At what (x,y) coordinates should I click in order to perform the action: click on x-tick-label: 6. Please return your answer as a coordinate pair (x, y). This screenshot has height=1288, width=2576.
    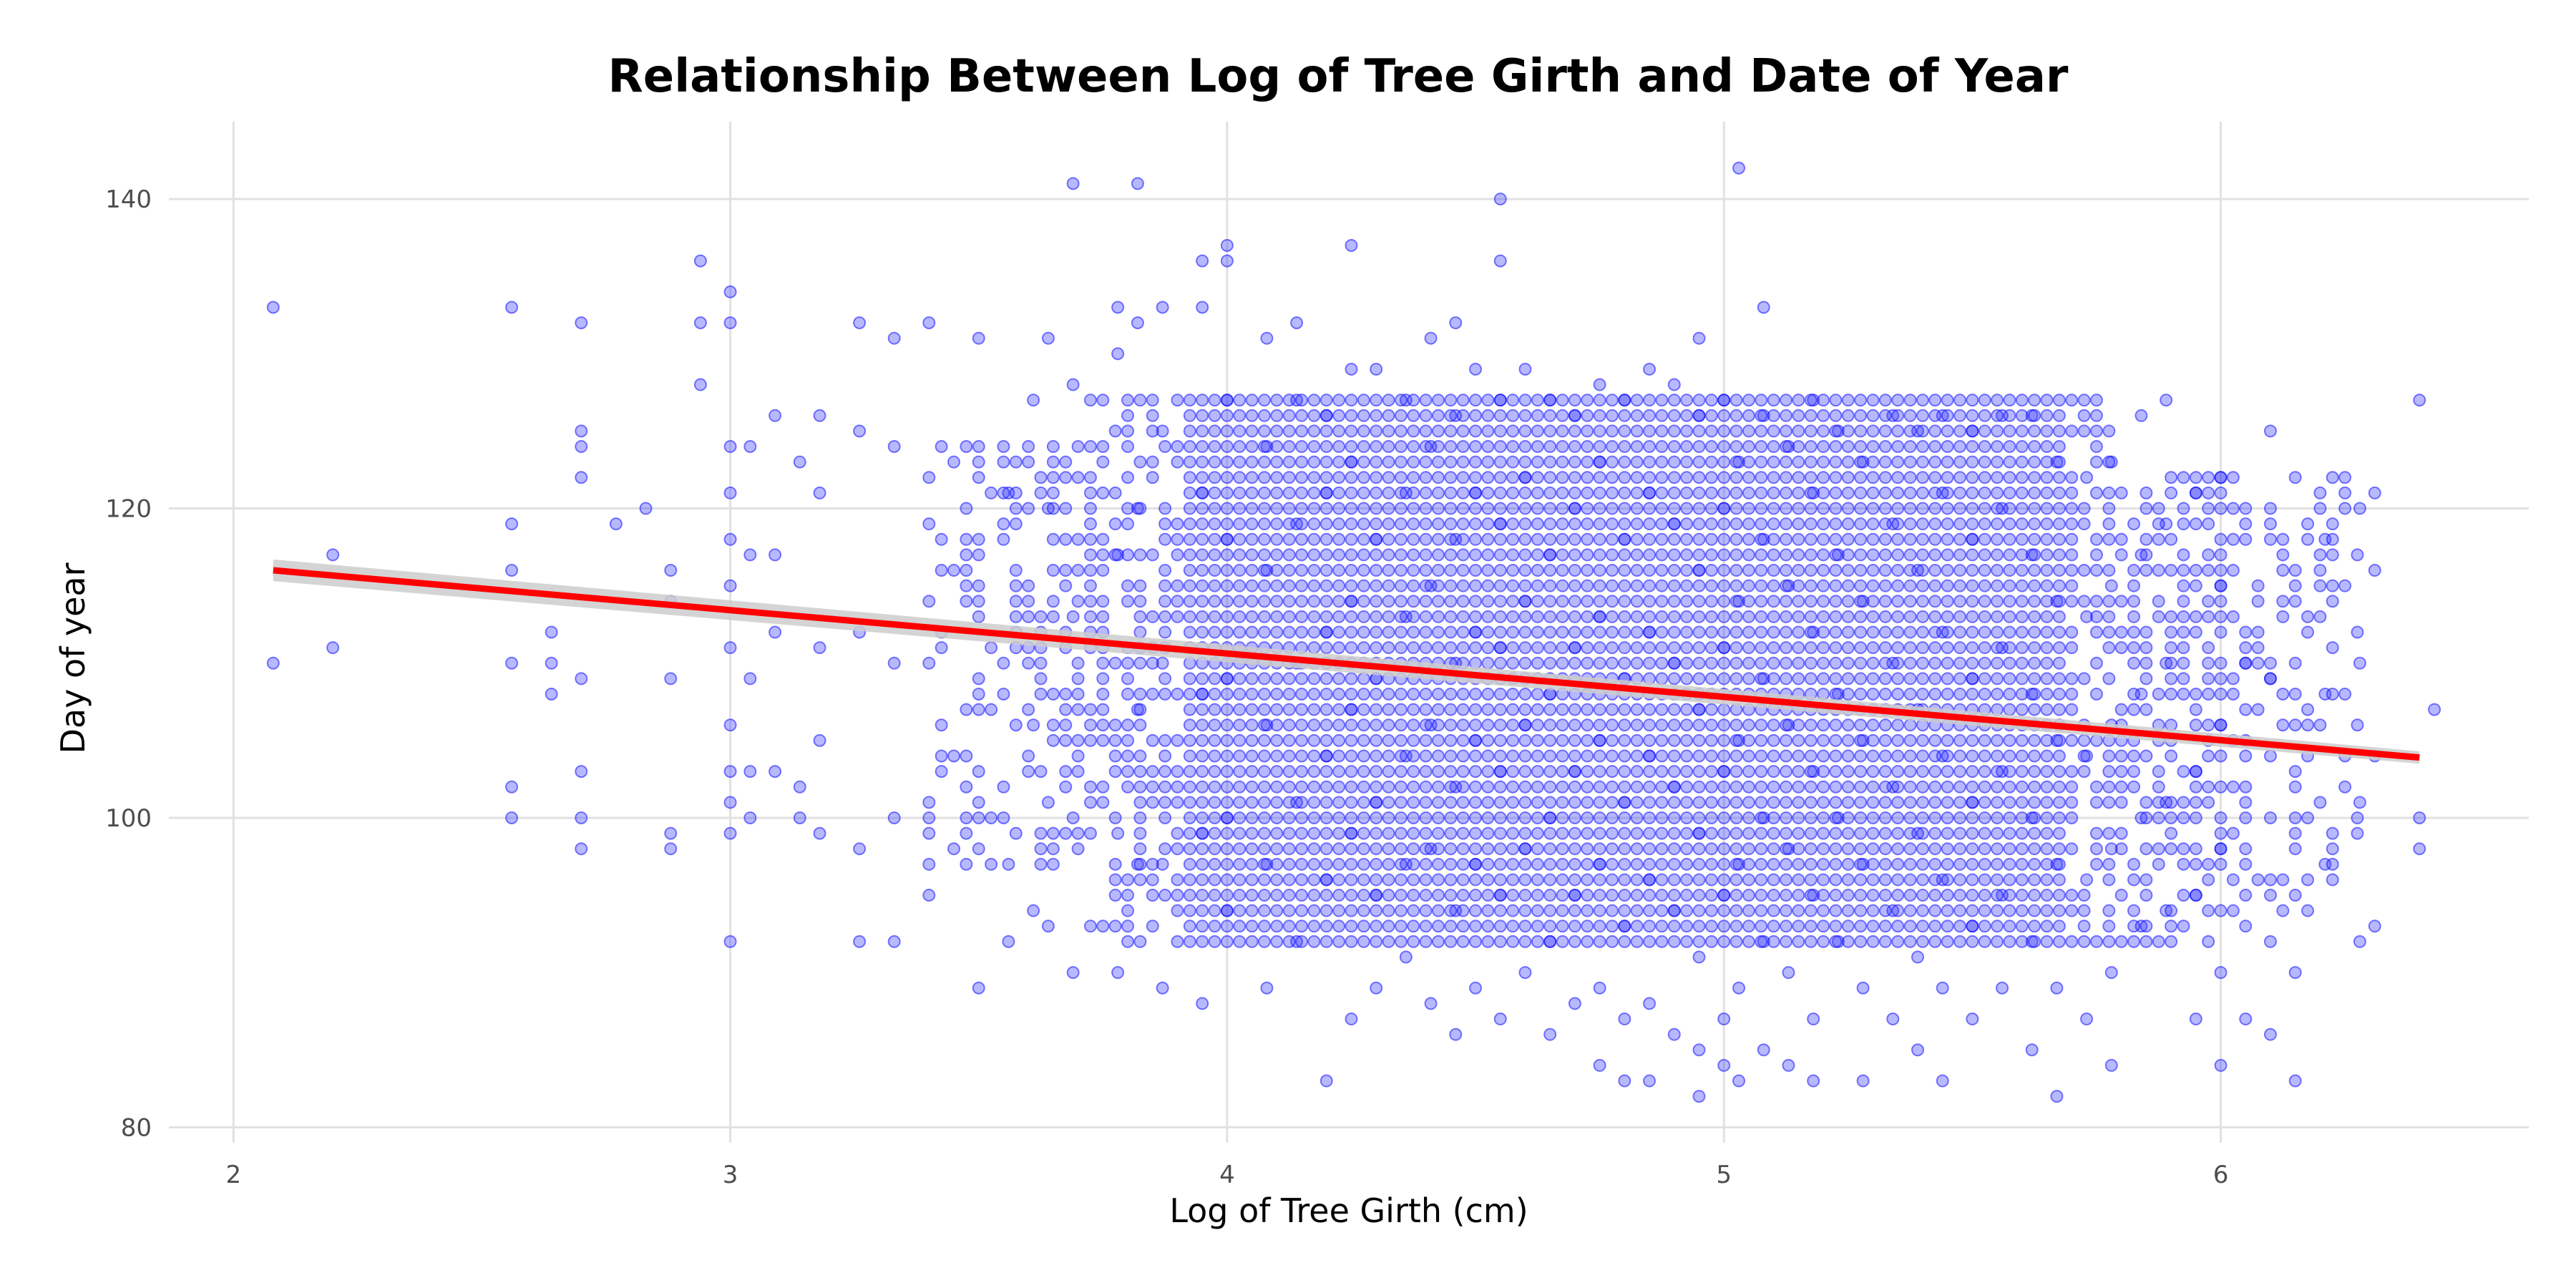
    Looking at the image, I should click on (2221, 1175).